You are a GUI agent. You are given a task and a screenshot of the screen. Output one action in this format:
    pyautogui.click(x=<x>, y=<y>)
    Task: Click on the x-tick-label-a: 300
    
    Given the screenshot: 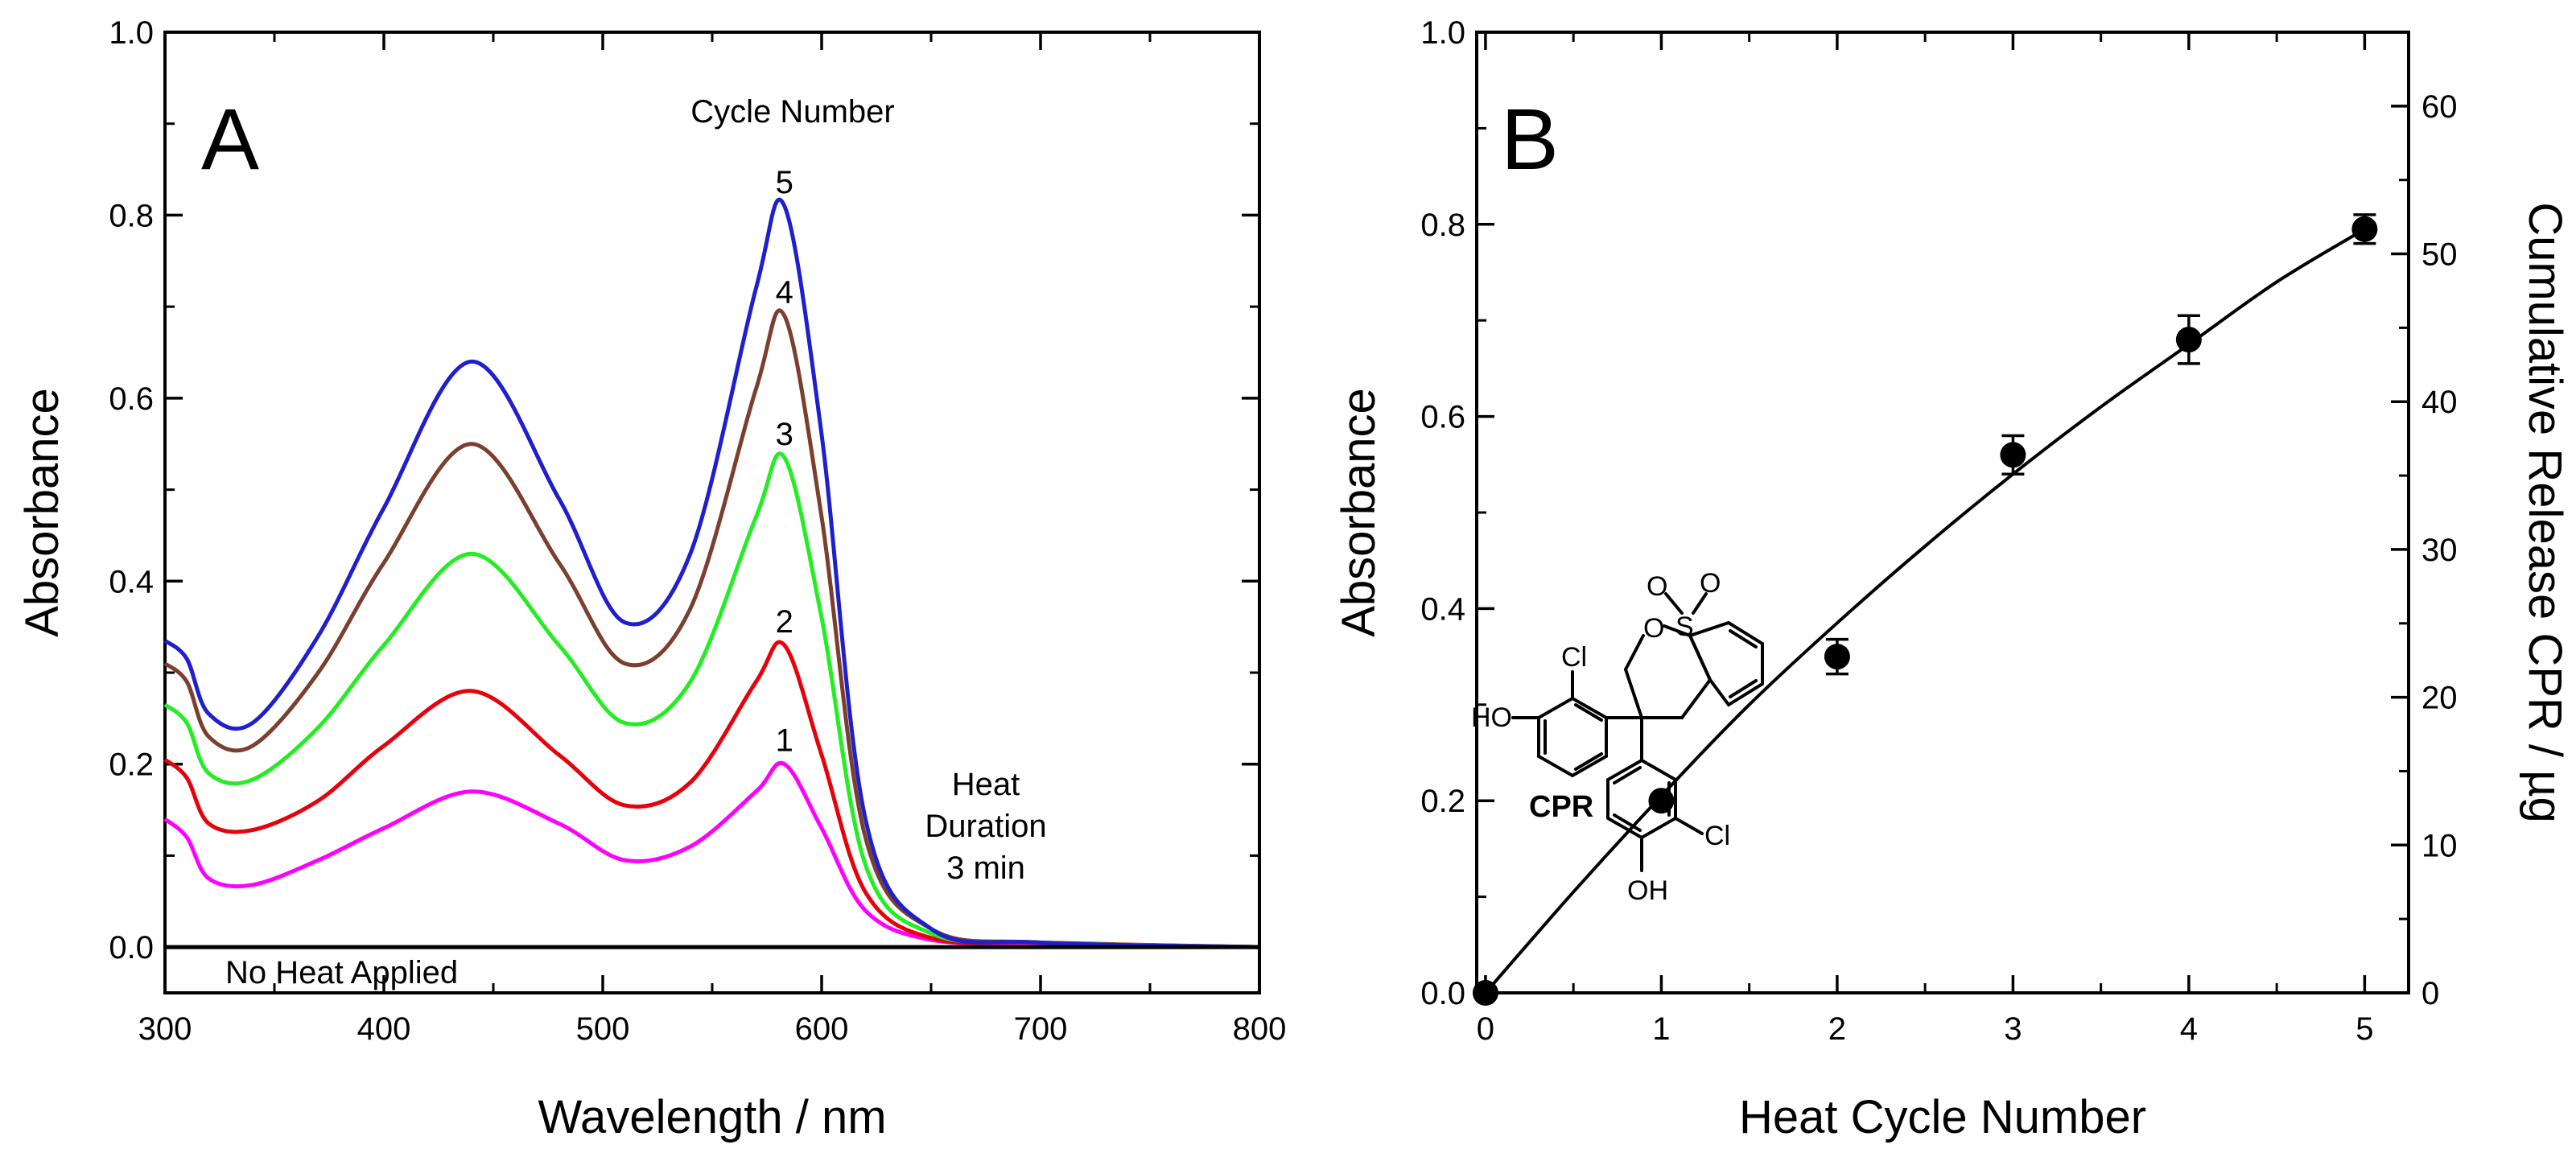 What is the action you would take?
    pyautogui.click(x=165, y=1029)
    